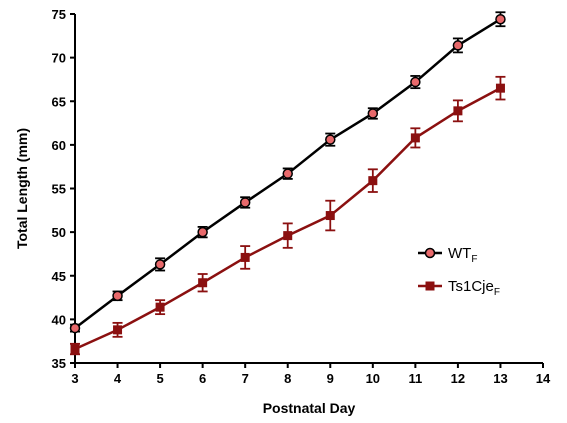 The width and height of the screenshot is (567, 423). I want to click on legend-entry: Ts1CjeF, so click(459, 288).